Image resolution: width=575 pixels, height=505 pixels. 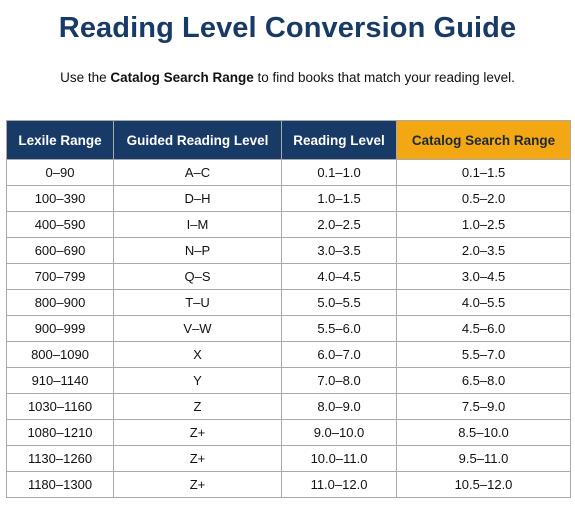 I want to click on reading-level-cell: 9.0–10.0, so click(x=339, y=432).